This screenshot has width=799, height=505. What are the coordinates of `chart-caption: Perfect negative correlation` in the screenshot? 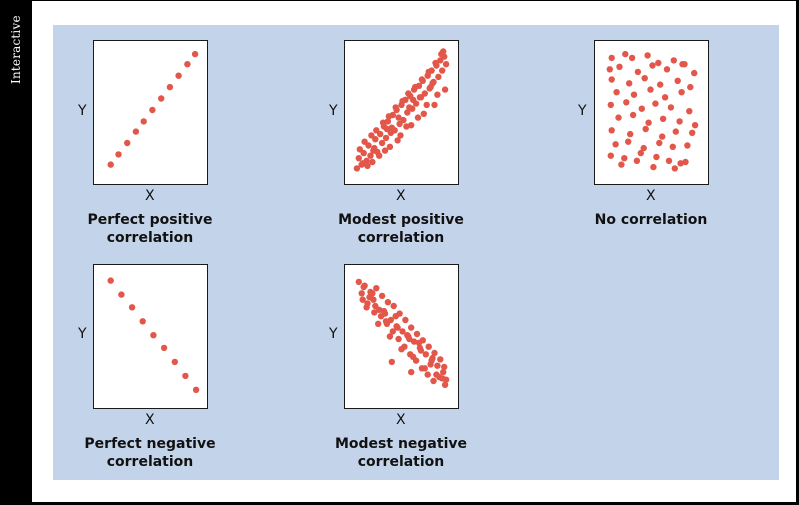 It's located at (150, 453).